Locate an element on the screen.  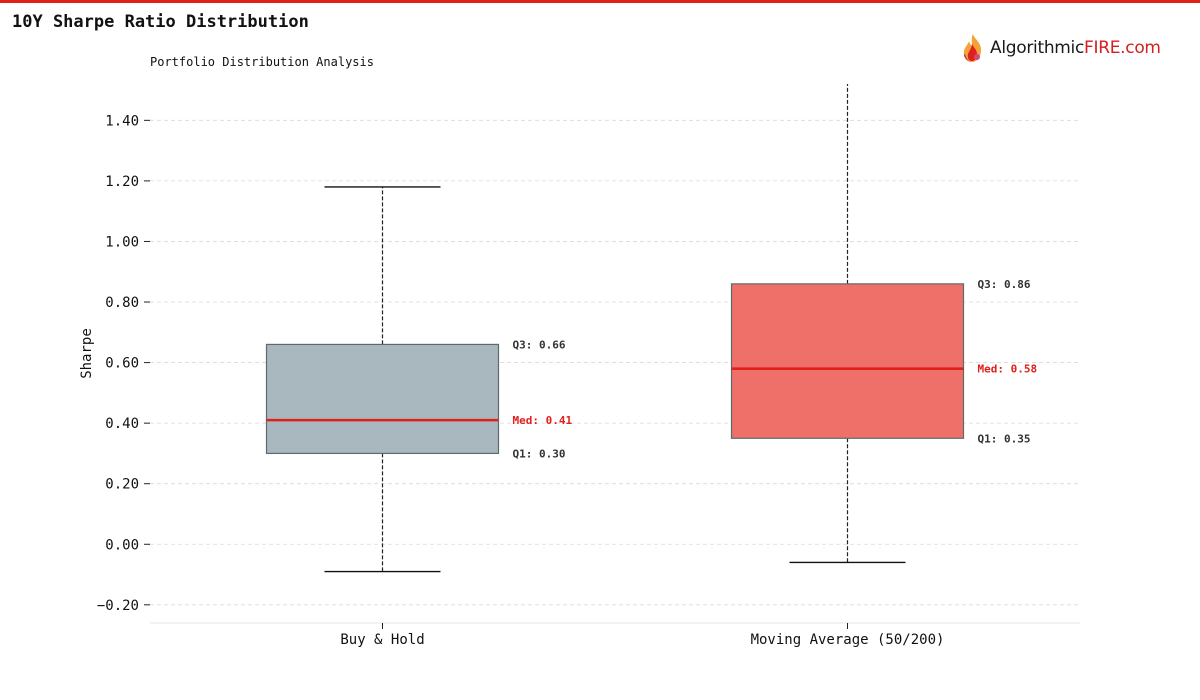
logo-text-accent: FIRE.com is located at coordinates (1122, 48).